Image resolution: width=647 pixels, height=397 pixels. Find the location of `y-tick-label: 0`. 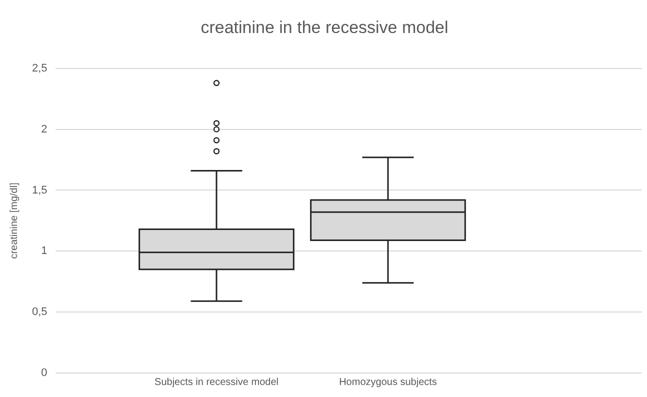

y-tick-label: 0 is located at coordinates (44, 373).